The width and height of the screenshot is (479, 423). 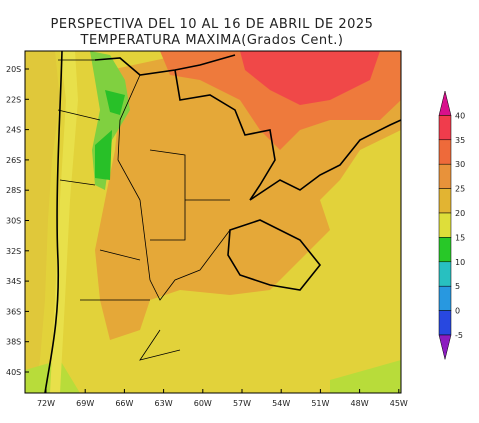 What do you see at coordinates (85, 403) in the screenshot?
I see `lon-label: 69W` at bounding box center [85, 403].